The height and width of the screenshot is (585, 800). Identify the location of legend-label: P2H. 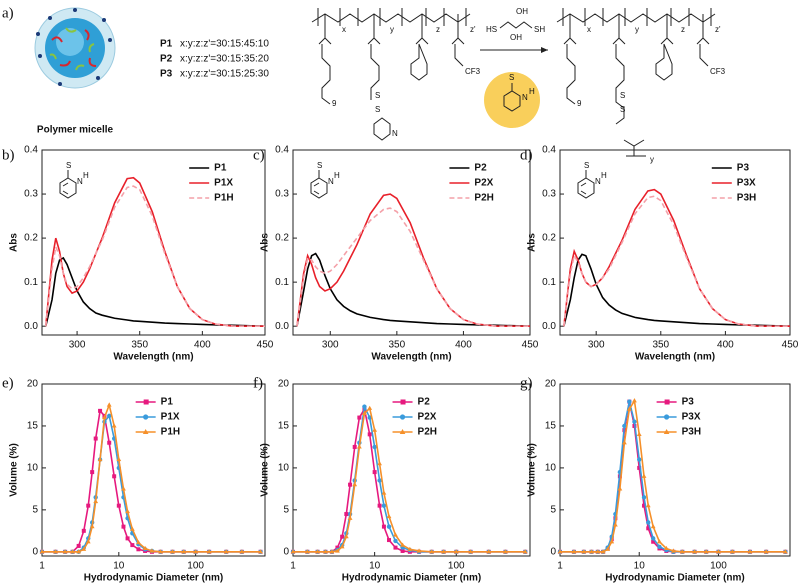
(427, 432).